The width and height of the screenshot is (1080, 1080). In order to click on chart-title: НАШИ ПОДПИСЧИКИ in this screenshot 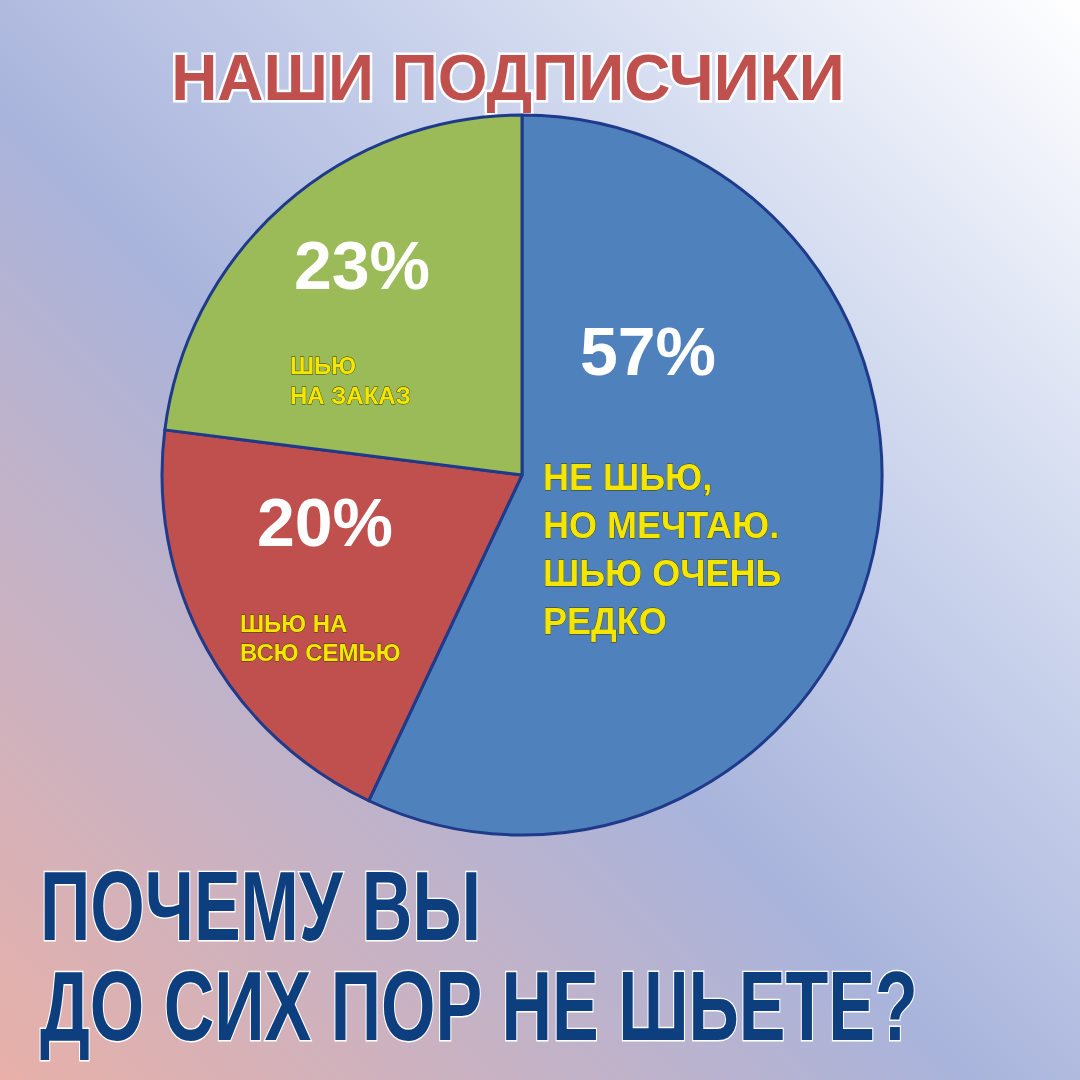, I will do `click(508, 78)`.